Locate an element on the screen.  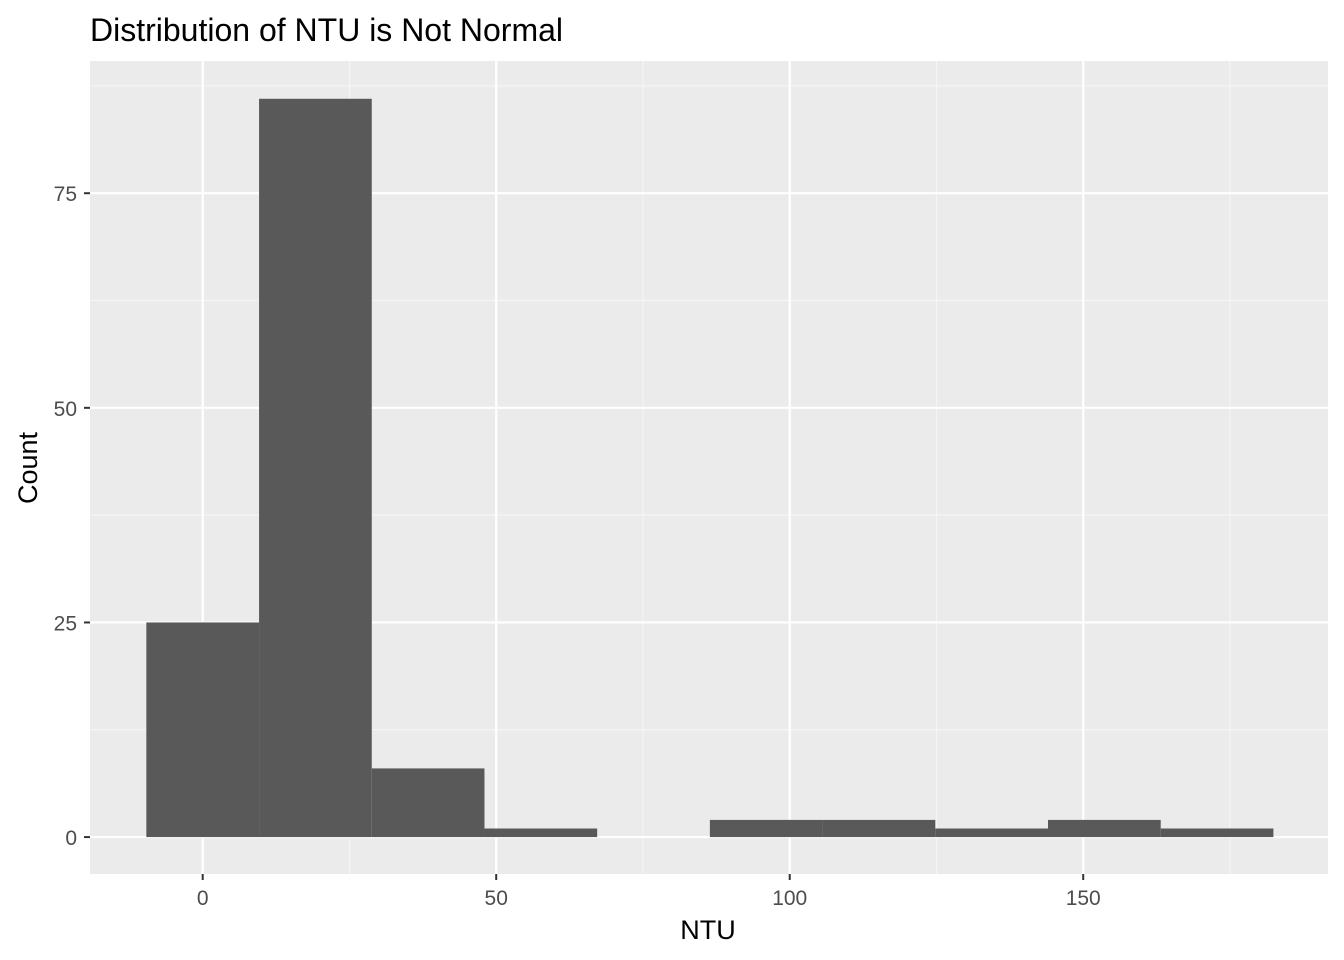
y-tick-label: 75 is located at coordinates (65, 194).